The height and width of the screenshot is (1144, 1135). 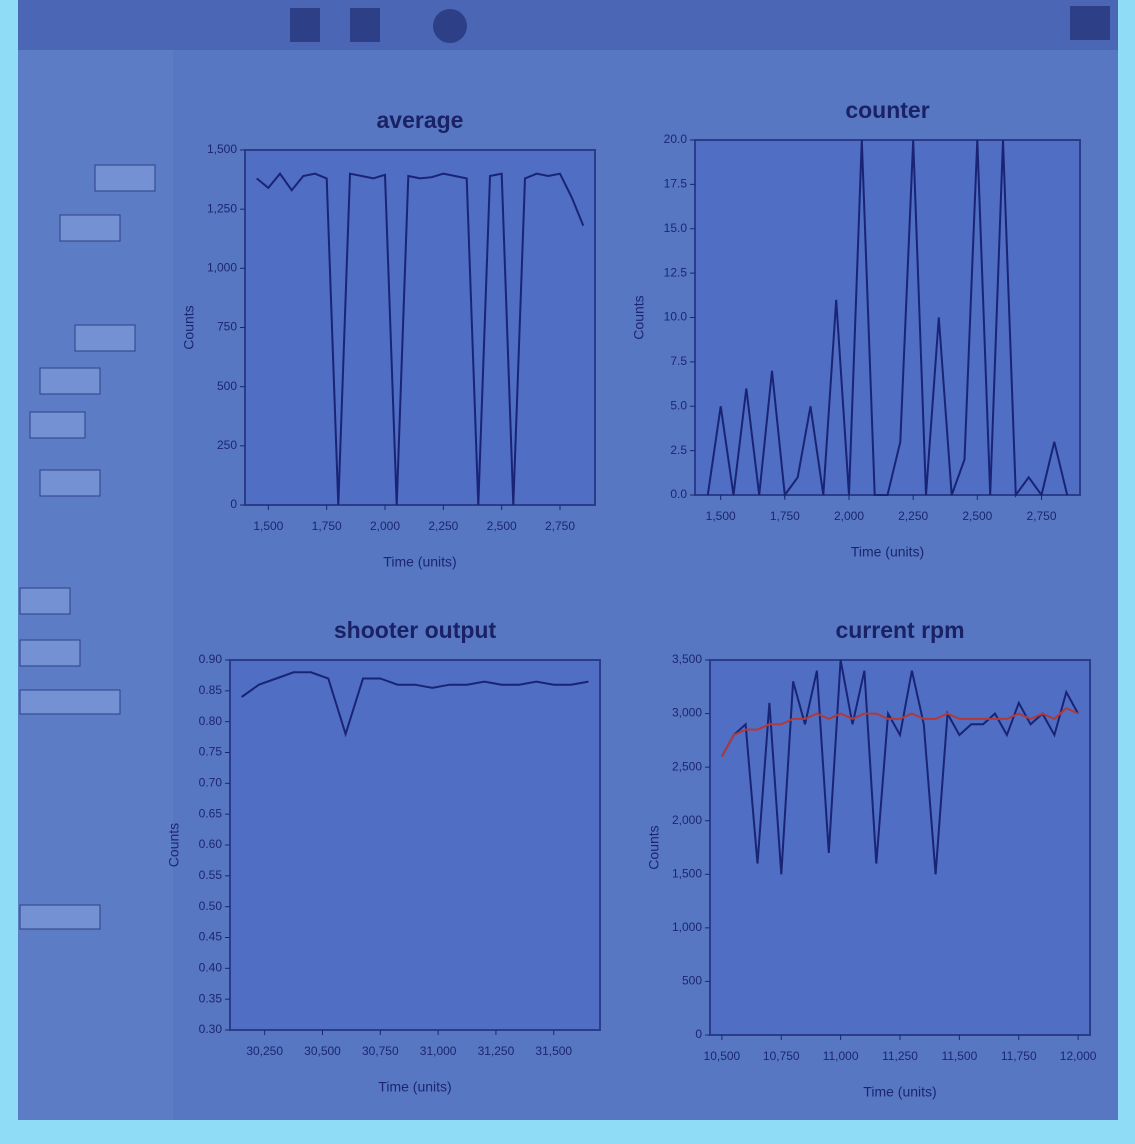 I want to click on y-tick-label: 0.35, so click(x=211, y=998).